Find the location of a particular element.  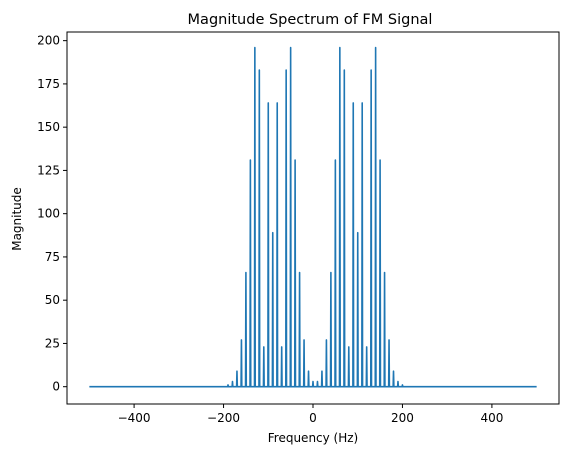

x-tick-label: 0 is located at coordinates (313, 418).